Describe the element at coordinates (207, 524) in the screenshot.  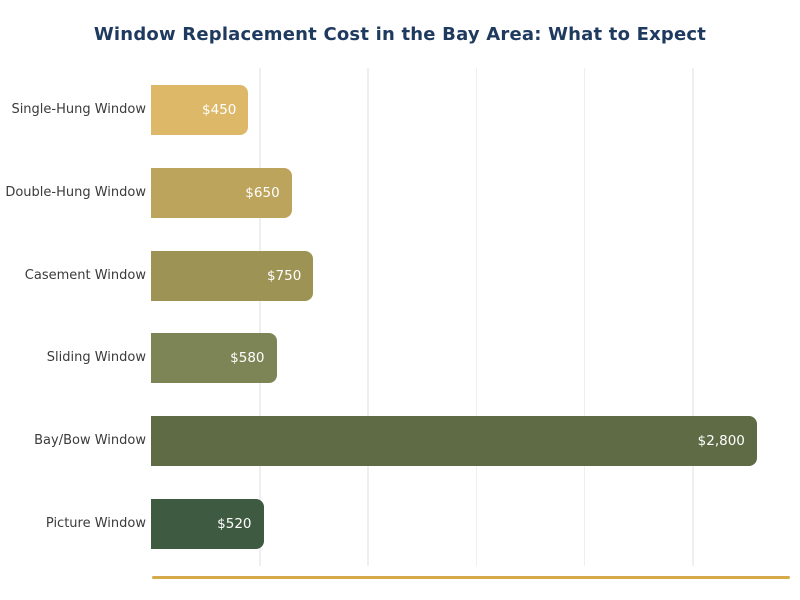
I see `bar: $520` at that location.